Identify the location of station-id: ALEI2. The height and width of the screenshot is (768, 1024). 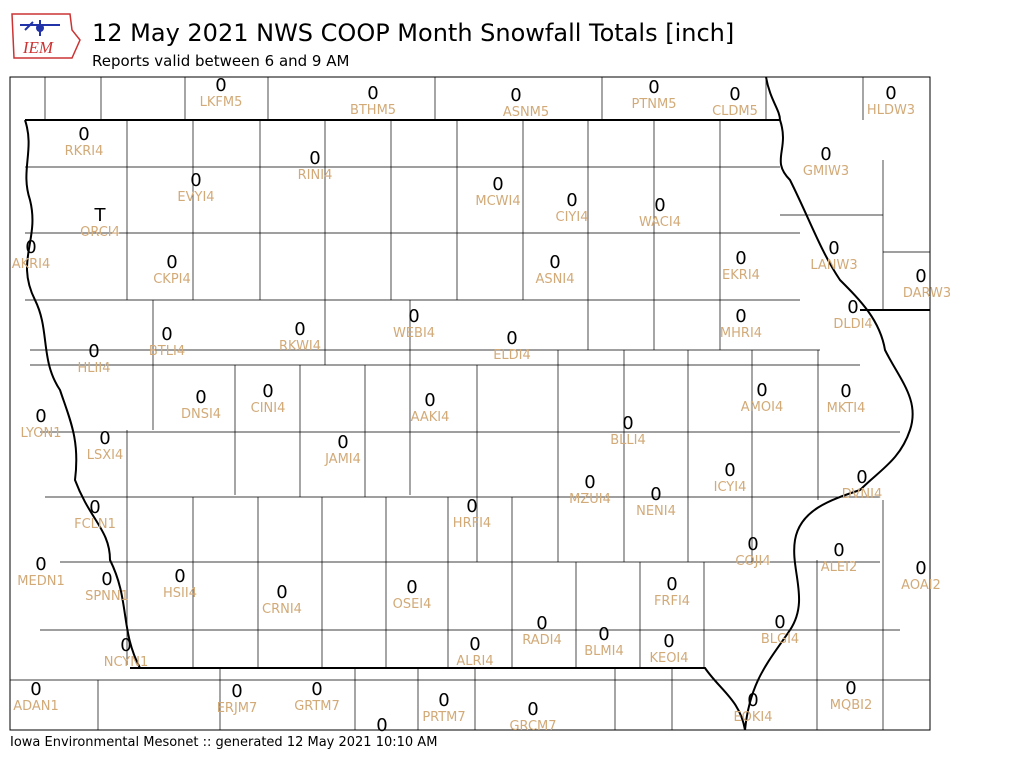
(839, 567).